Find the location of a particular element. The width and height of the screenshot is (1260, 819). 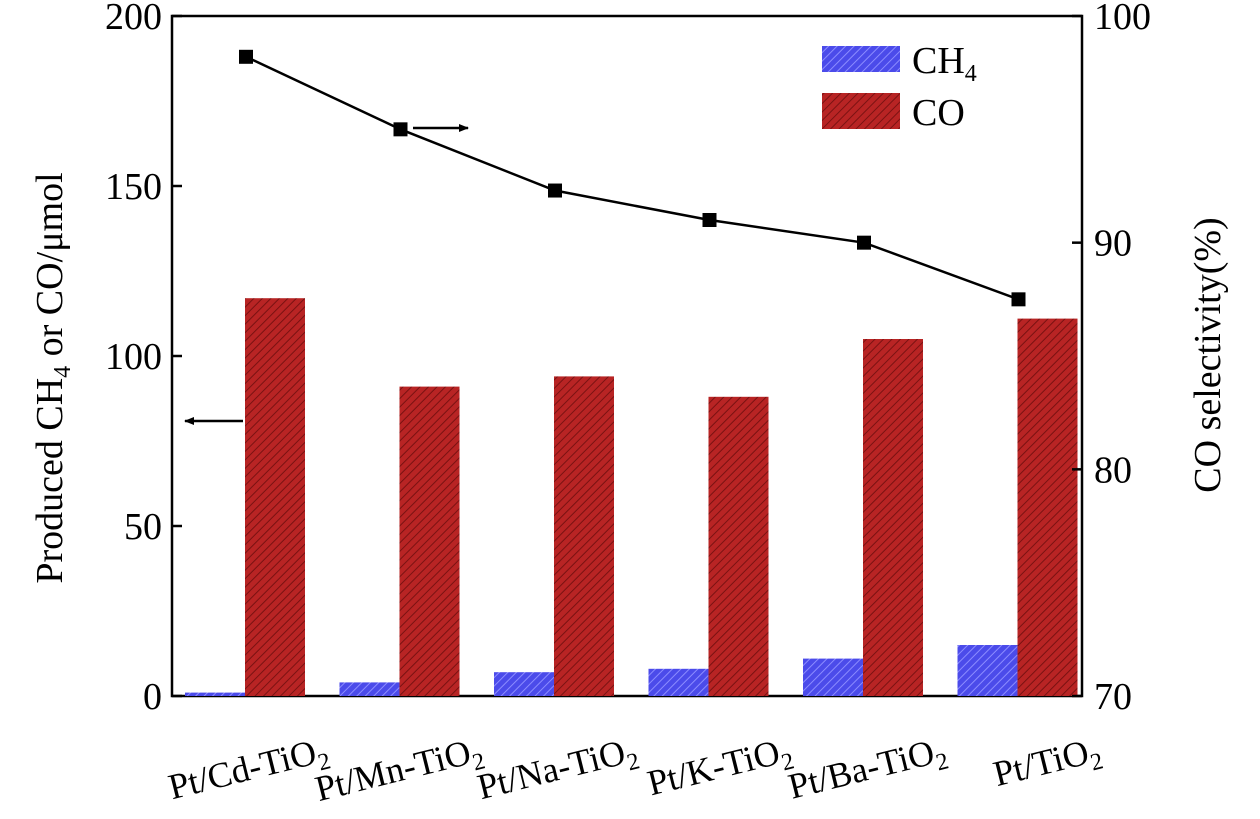

right-tick-label-2: 90 is located at coordinates (1113, 244).